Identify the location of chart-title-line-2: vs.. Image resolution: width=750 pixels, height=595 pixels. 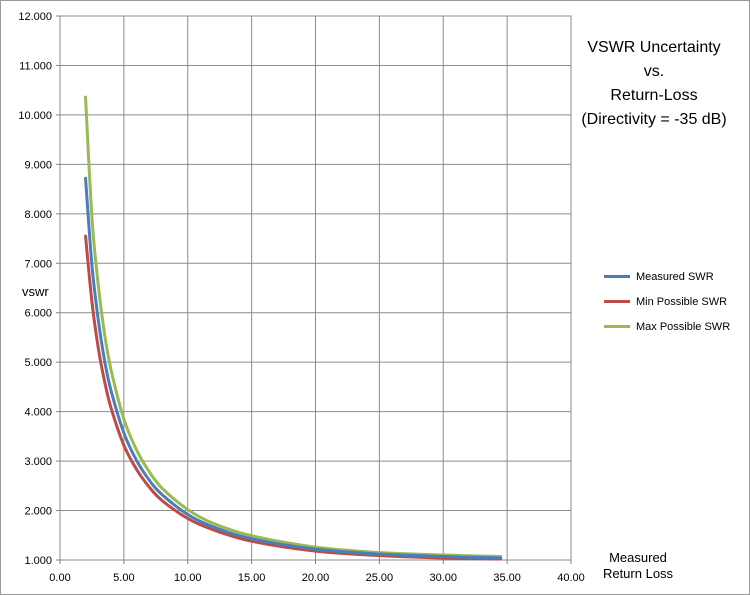
(654, 71).